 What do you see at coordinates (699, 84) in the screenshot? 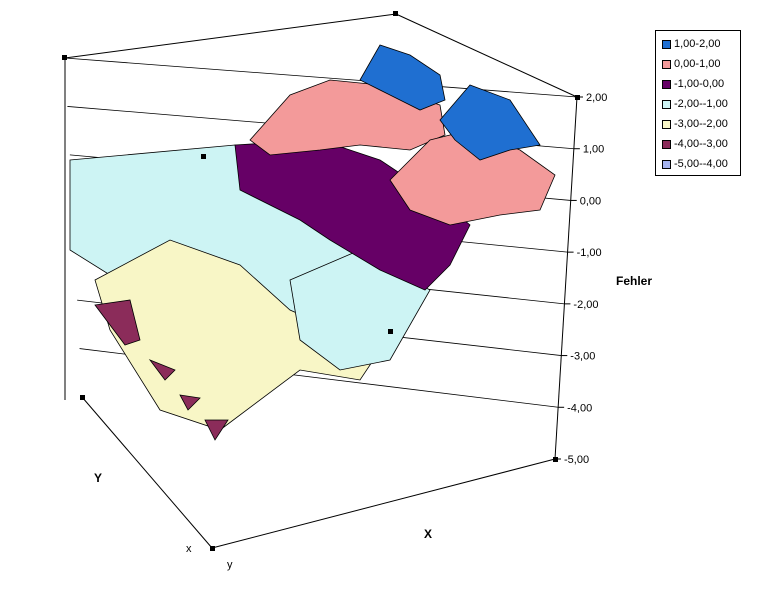
I see `legend-label: -1,00-0,00` at bounding box center [699, 84].